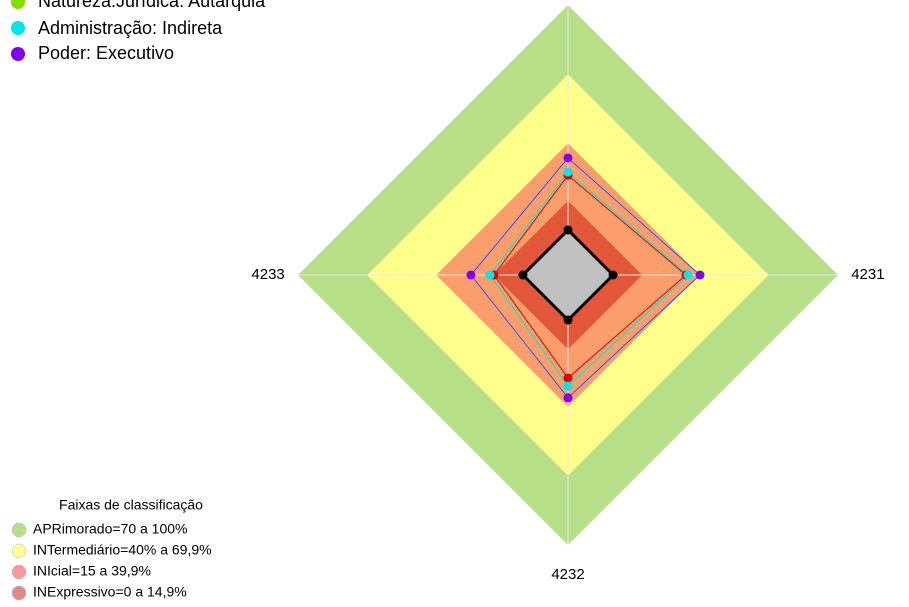  I want to click on legend-label: Poder: Executivo, so click(106, 53).